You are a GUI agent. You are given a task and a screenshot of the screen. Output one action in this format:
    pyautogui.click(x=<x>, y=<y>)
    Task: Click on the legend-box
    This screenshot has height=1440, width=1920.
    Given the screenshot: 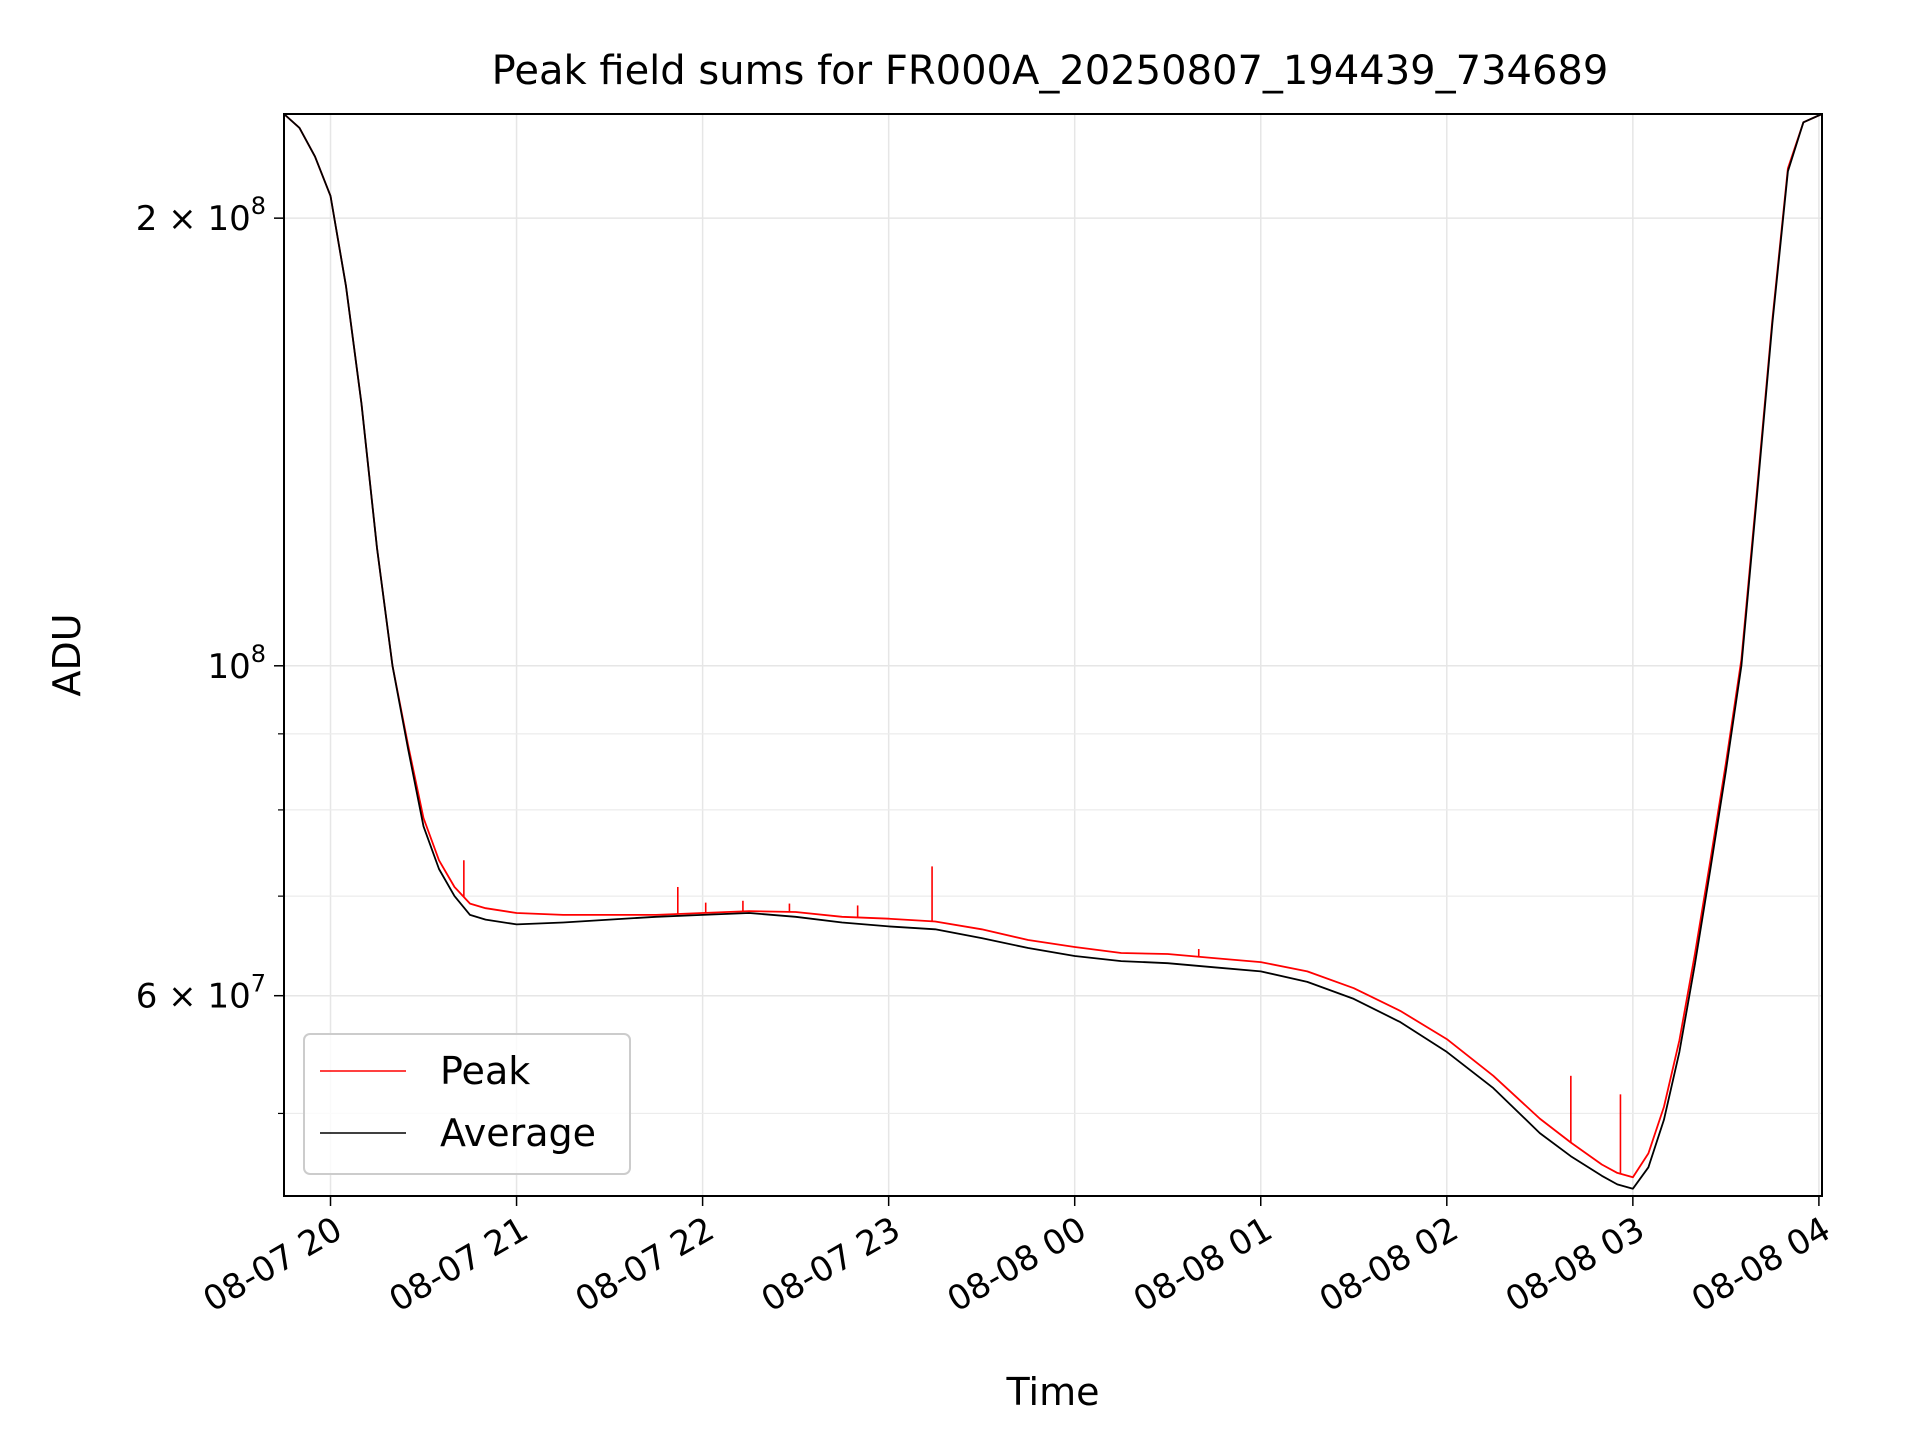 What is the action you would take?
    pyautogui.click(x=467, y=1104)
    